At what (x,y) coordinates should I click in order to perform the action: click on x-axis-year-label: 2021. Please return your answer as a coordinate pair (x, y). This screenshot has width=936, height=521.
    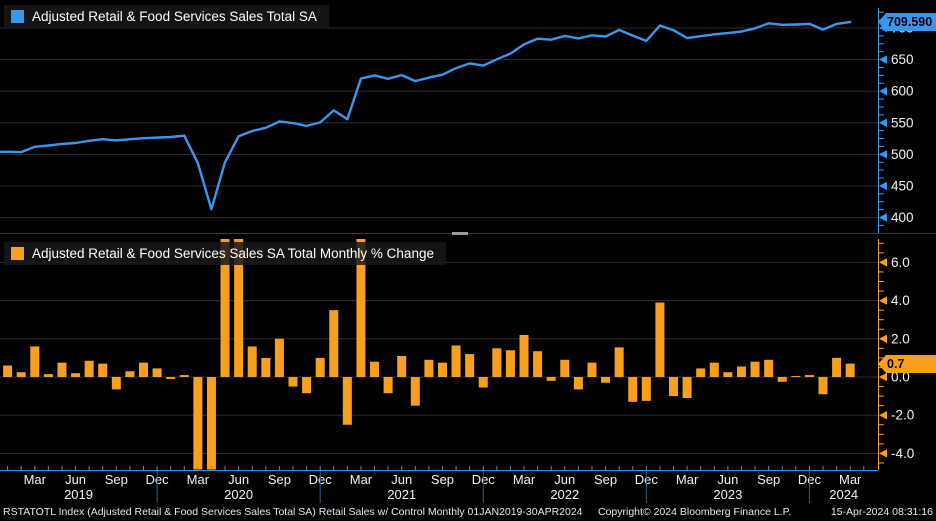
    Looking at the image, I should click on (401, 494).